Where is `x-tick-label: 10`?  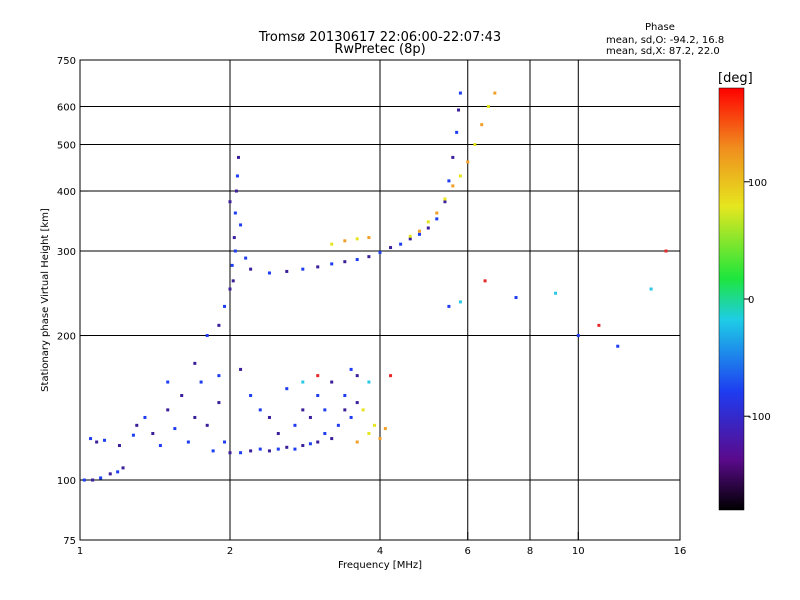 x-tick-label: 10 is located at coordinates (578, 551).